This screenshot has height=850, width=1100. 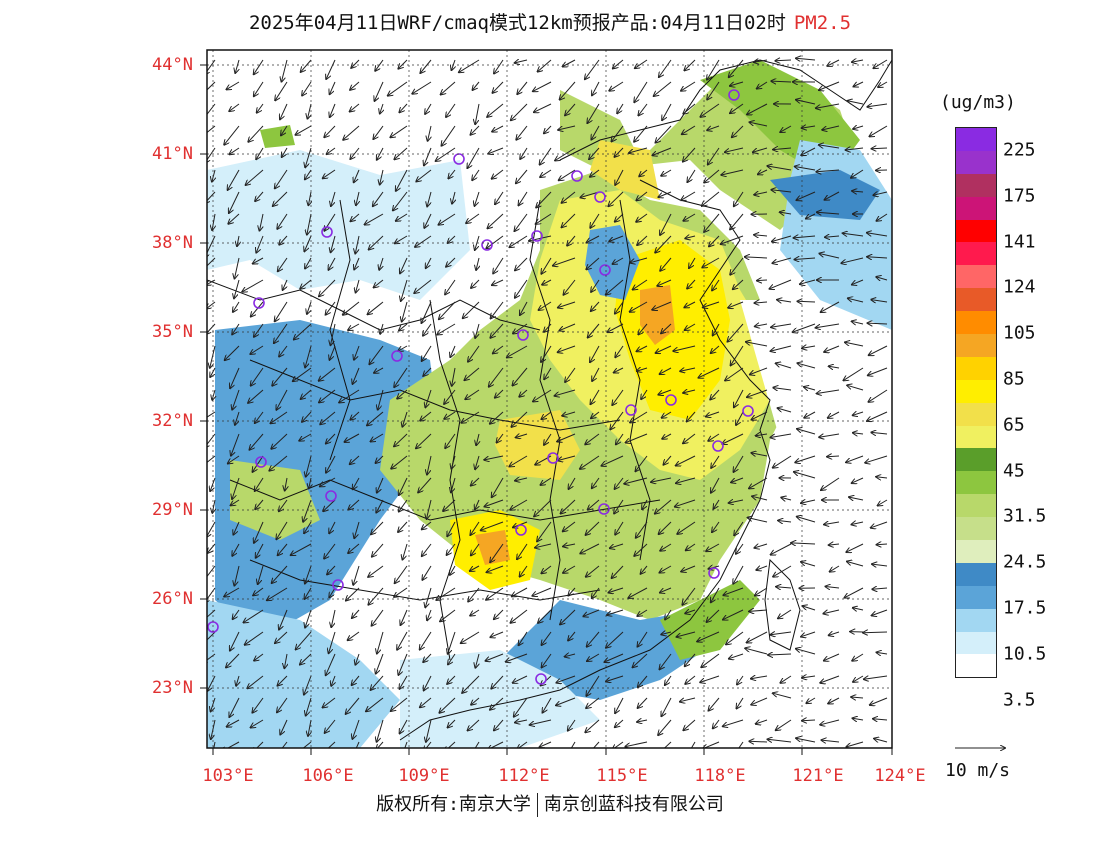 I want to click on legend-label: 85, so click(x=1014, y=379).